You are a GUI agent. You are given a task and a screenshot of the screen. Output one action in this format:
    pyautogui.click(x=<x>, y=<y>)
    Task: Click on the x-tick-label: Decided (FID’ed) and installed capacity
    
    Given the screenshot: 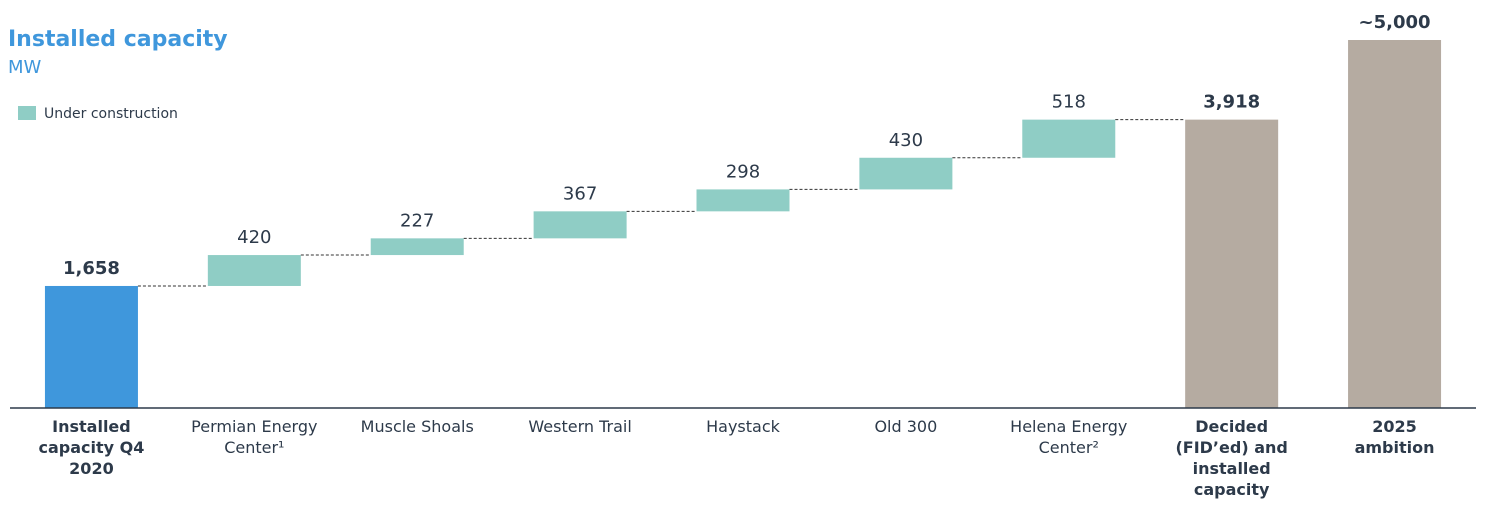 What is the action you would take?
    pyautogui.click(x=1231, y=458)
    